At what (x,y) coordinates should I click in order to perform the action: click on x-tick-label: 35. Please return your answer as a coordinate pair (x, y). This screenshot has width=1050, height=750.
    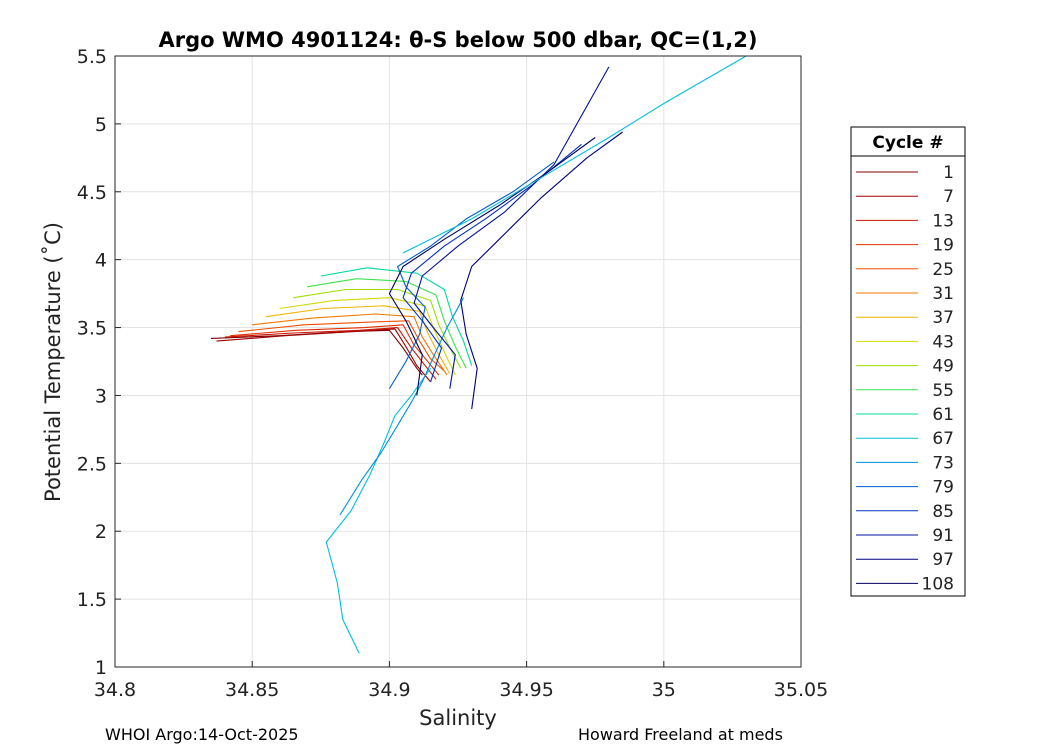
    Looking at the image, I should click on (664, 690).